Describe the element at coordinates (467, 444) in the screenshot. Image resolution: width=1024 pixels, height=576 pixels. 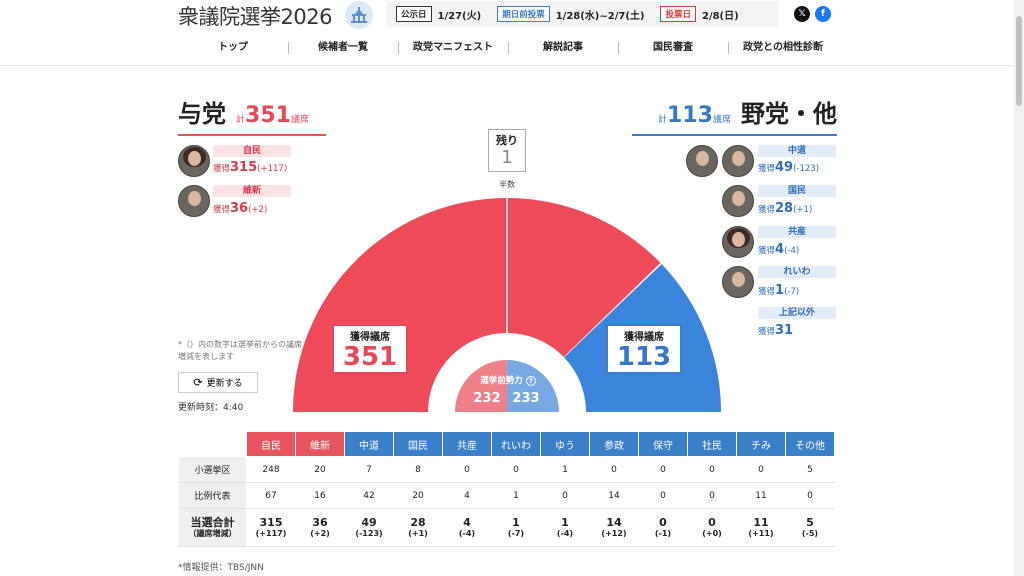
I see `table-col-header: 共産` at that location.